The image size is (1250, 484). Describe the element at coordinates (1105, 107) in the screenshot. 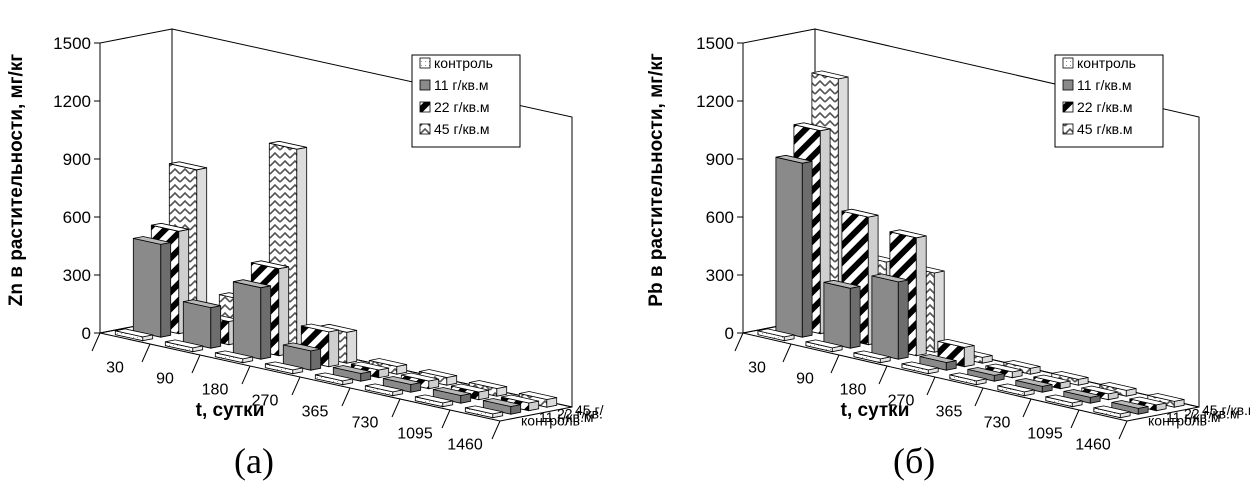

I see `legend-label: 22 г/кв.м` at that location.